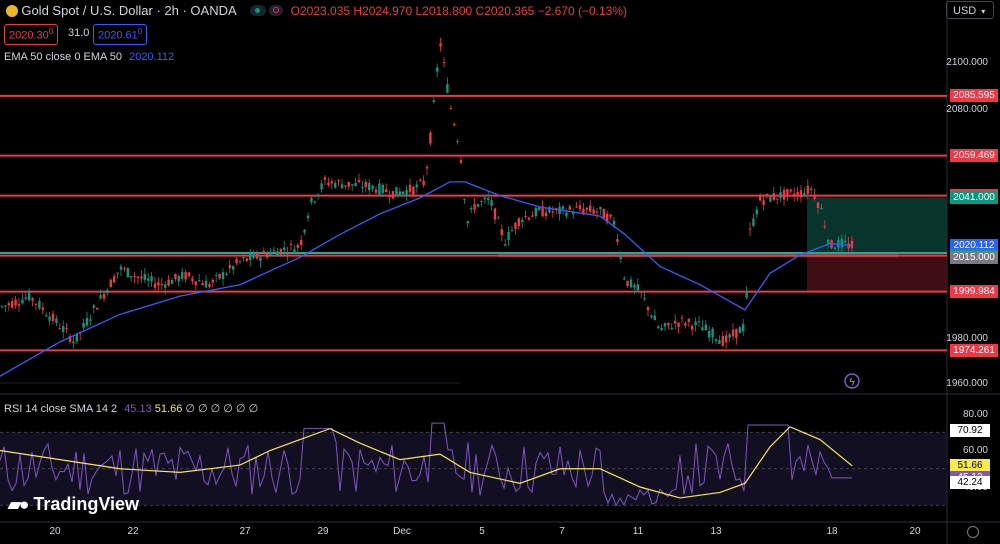 Image resolution: width=1000 pixels, height=544 pixels. I want to click on price-label: 2015.000, so click(974, 257).